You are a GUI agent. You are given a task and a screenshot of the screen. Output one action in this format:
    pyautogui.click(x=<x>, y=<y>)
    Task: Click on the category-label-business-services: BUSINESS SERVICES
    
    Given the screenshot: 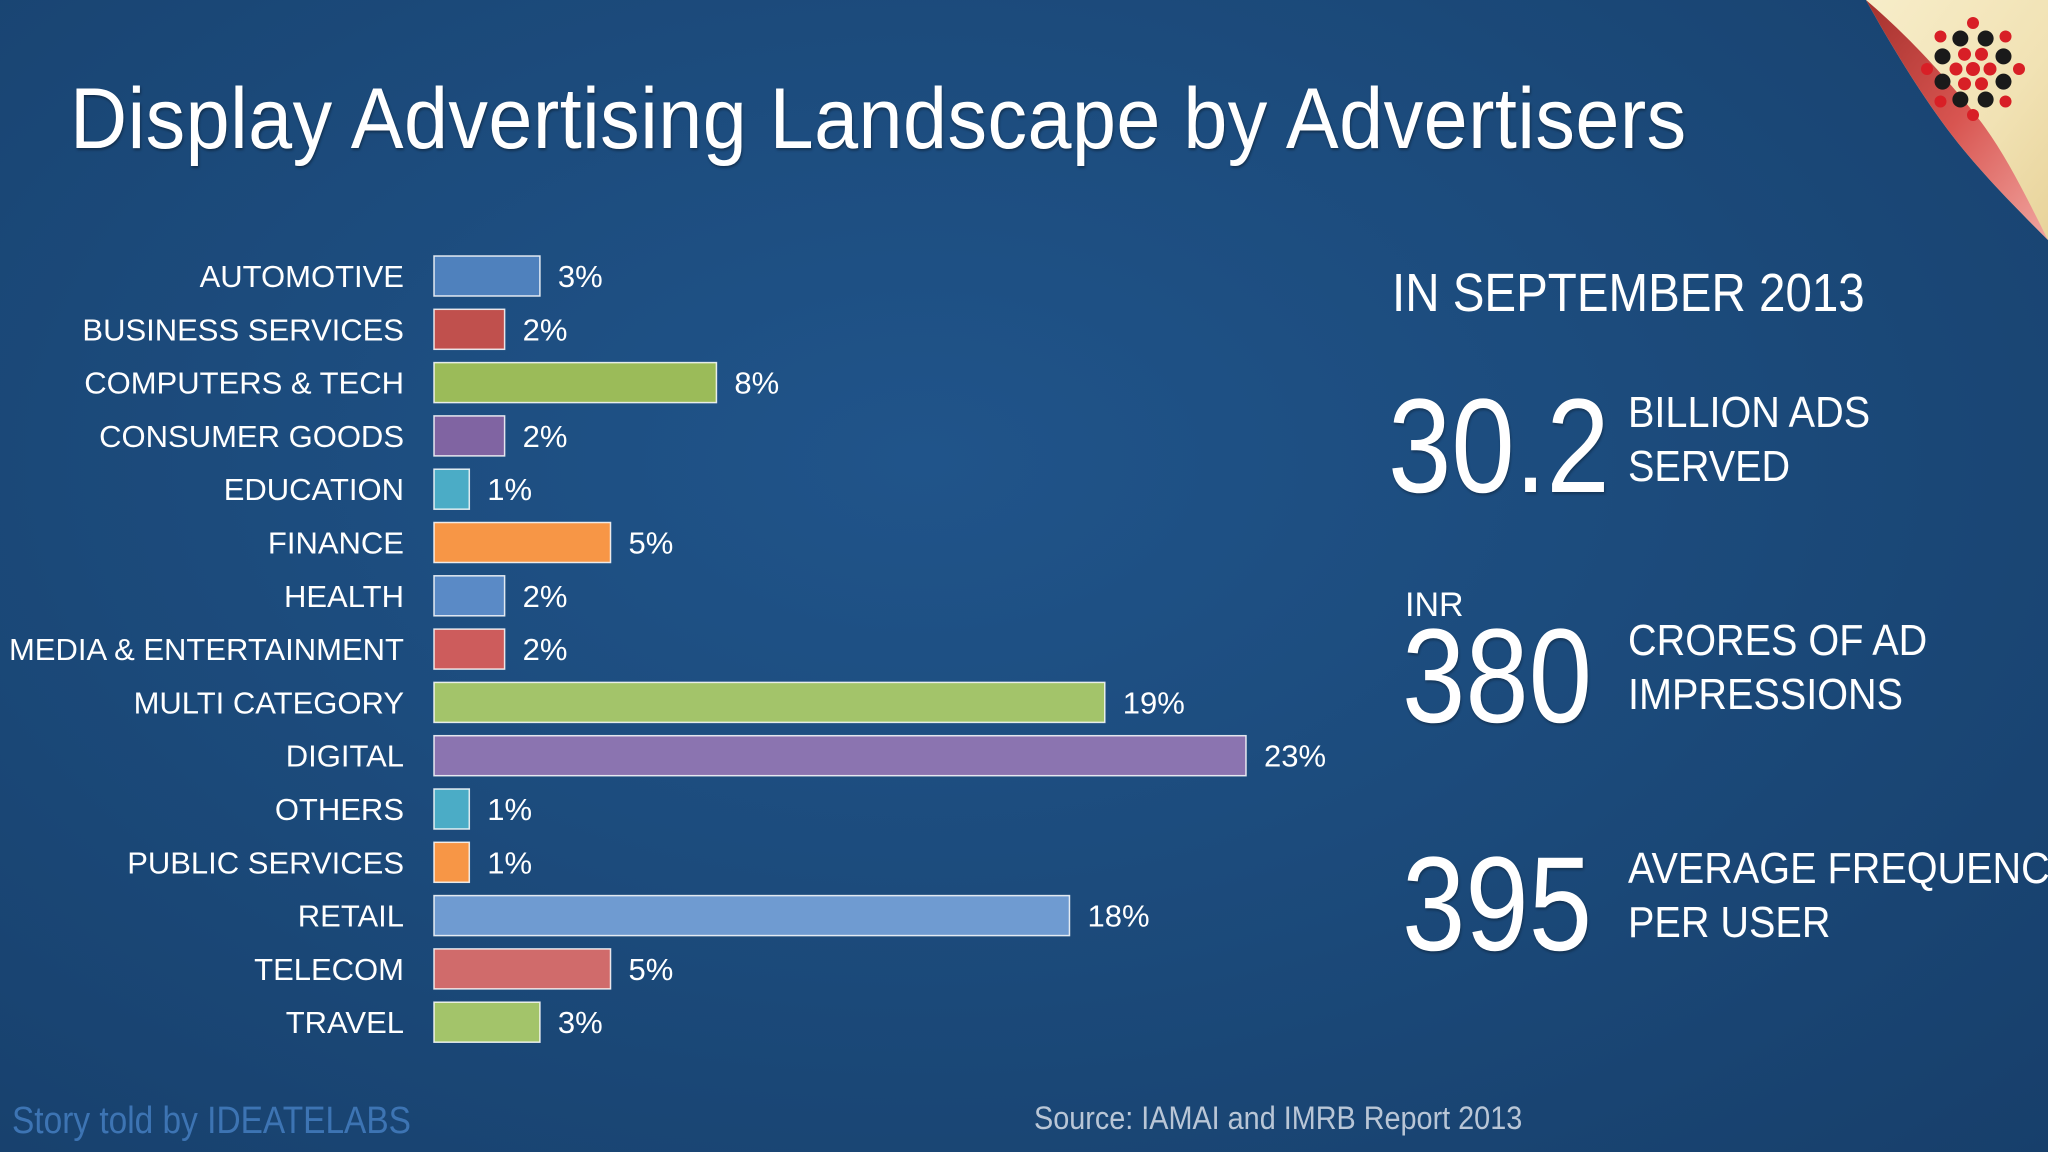 What is the action you would take?
    pyautogui.click(x=243, y=329)
    